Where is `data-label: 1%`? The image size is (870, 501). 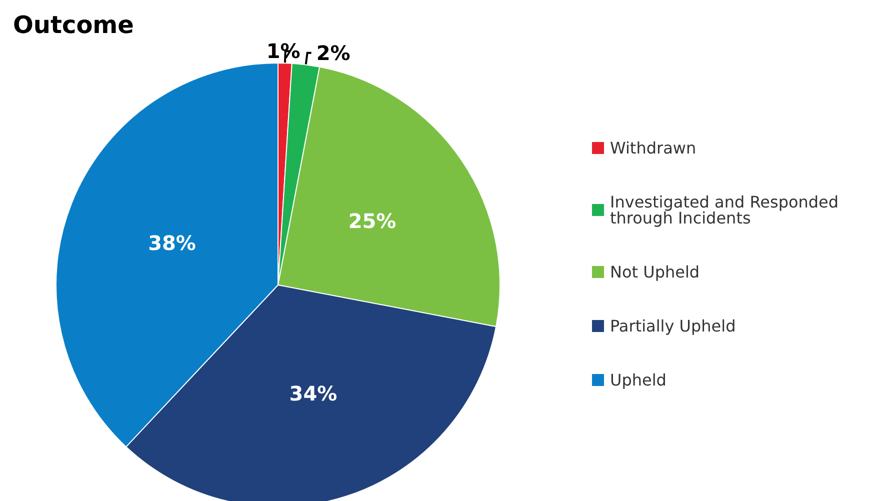 data-label: 1% is located at coordinates (283, 51).